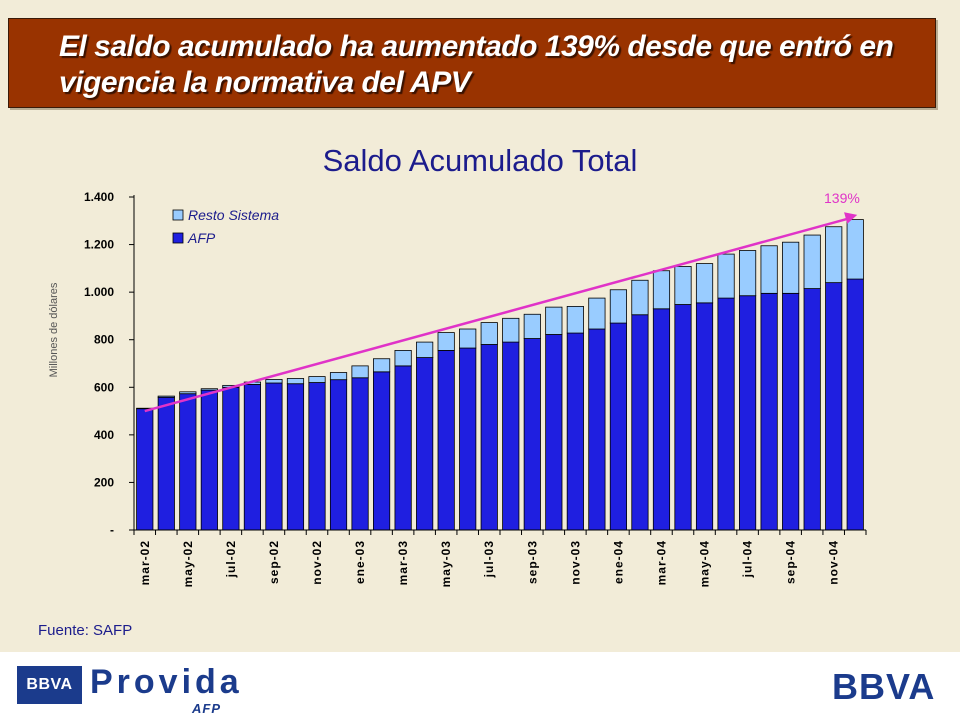  I want to click on bbva-logo: BBVA, so click(884, 686).